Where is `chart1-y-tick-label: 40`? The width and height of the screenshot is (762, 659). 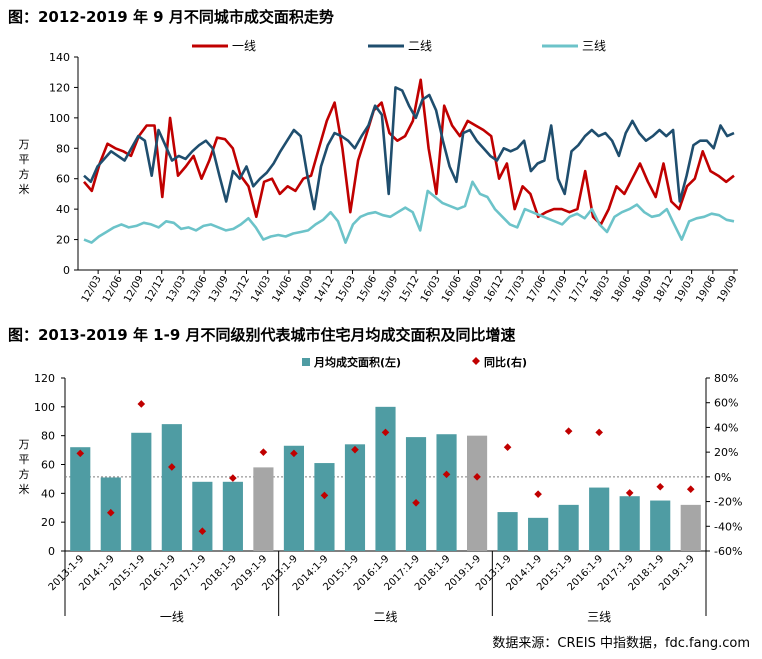
chart1-y-tick-label: 40 is located at coordinates (63, 209).